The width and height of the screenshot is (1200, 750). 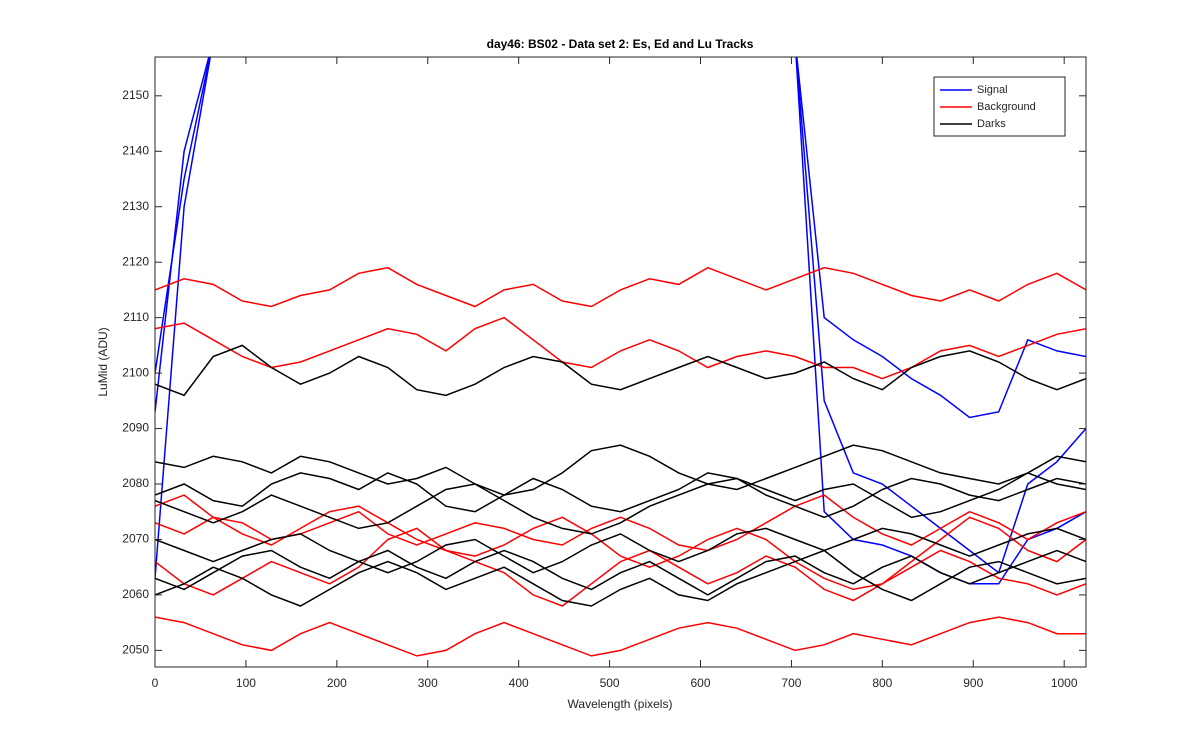 What do you see at coordinates (135, 261) in the screenshot?
I see `y-tick-label: 2120` at bounding box center [135, 261].